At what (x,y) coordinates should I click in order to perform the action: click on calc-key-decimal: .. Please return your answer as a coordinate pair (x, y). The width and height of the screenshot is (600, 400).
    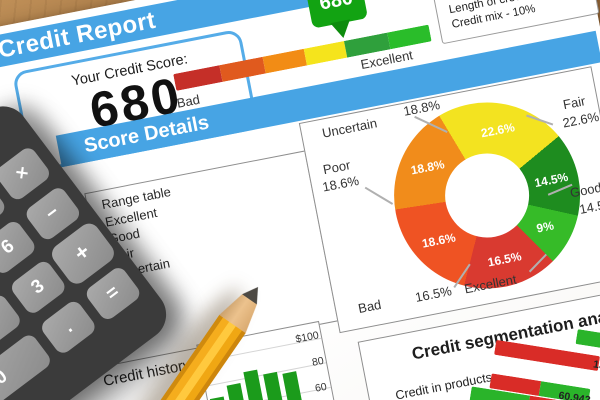
    Looking at the image, I should click on (68, 327).